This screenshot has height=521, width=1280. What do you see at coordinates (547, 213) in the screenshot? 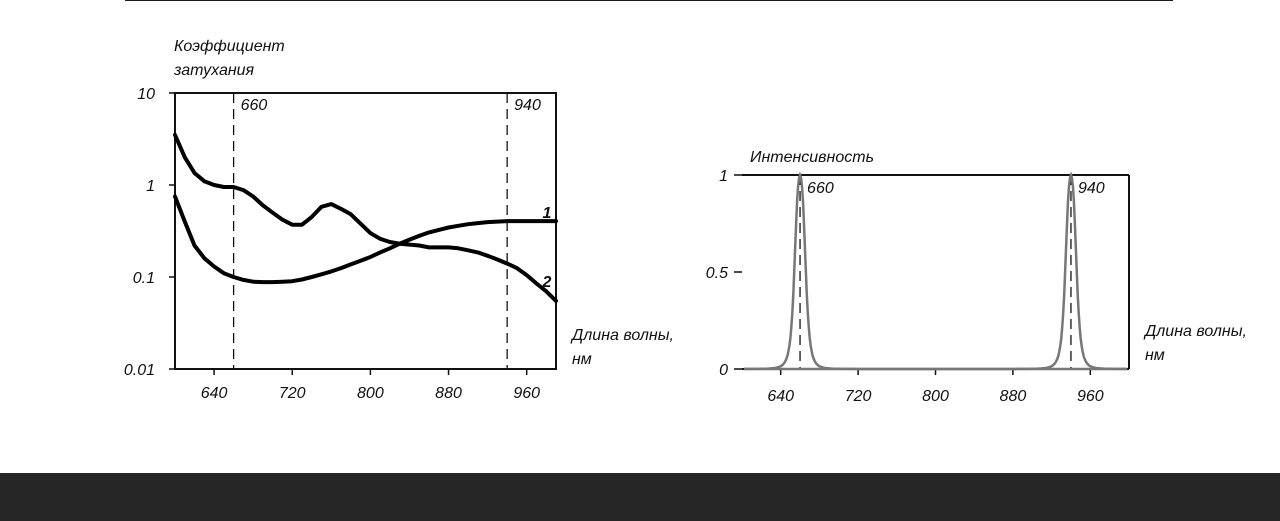
I see `left-chart-series-label: 1` at bounding box center [547, 213].